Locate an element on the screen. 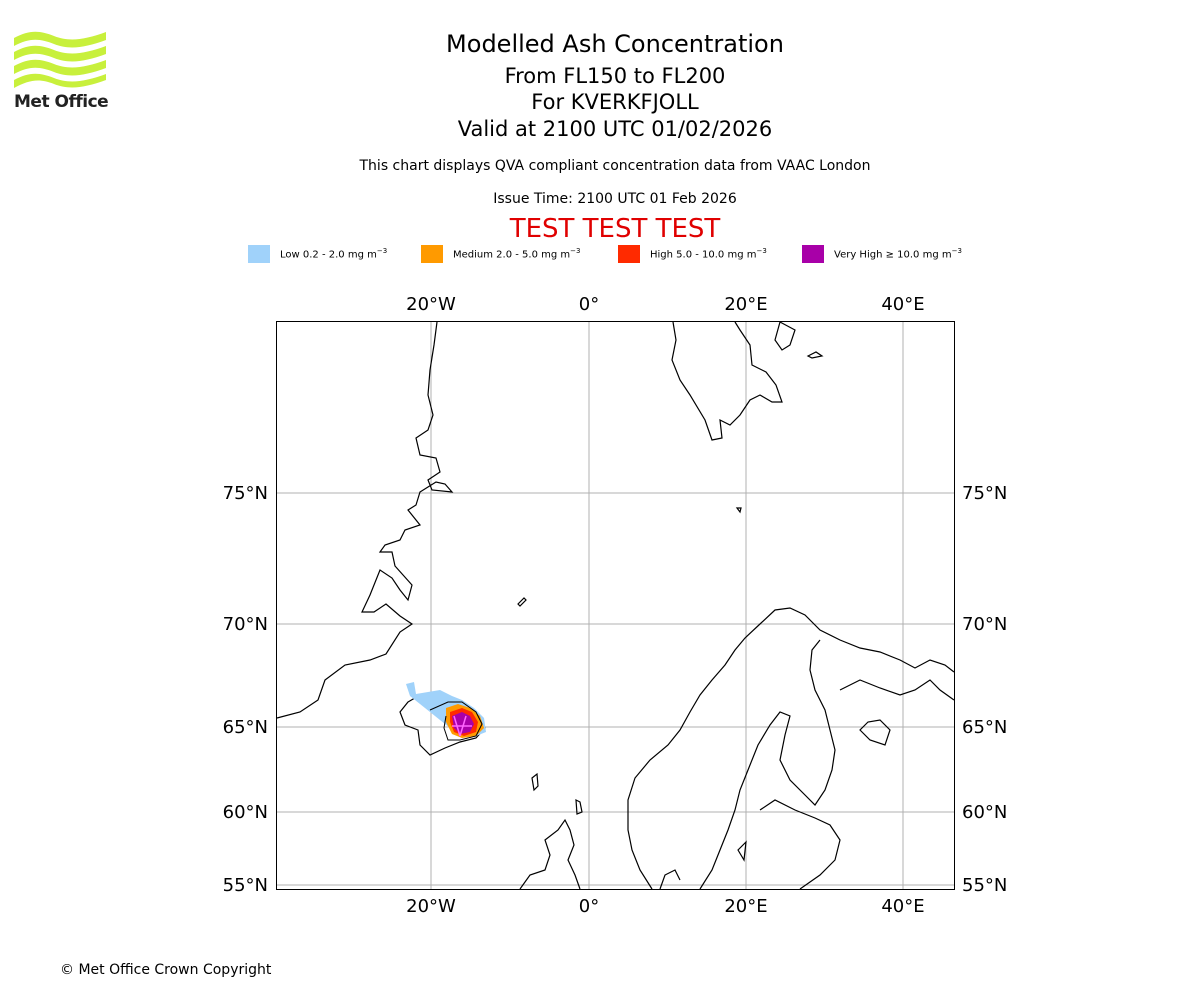 Image resolution: width=1200 pixels, height=1000 pixels. jan-mayen-coast is located at coordinates (522, 602).